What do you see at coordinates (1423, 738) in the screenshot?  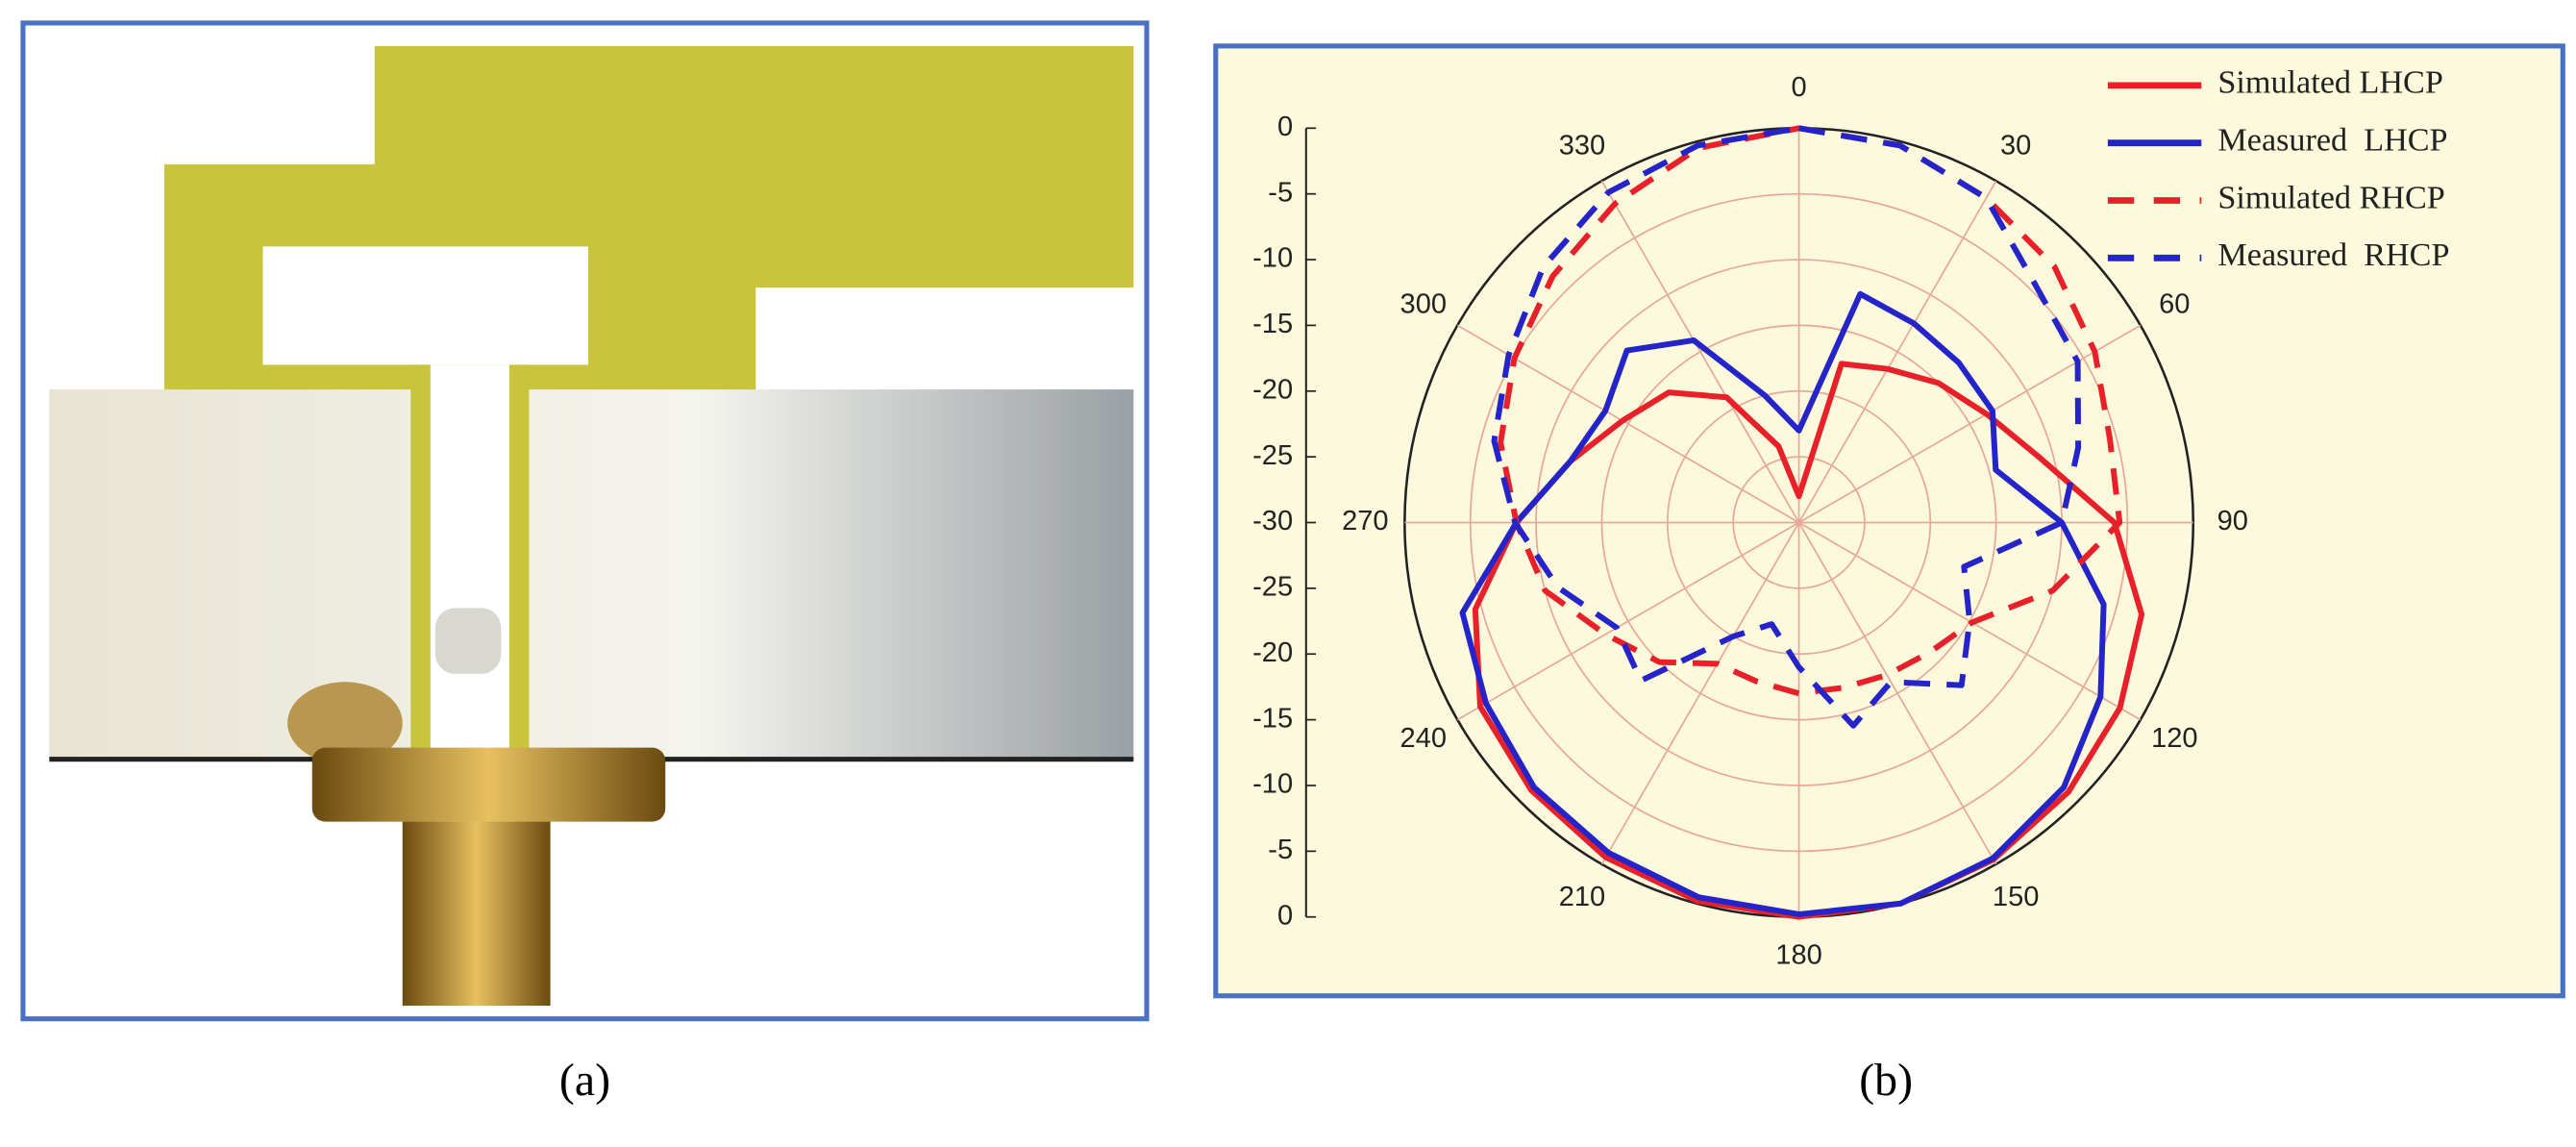 I see `angle-label: 240` at bounding box center [1423, 738].